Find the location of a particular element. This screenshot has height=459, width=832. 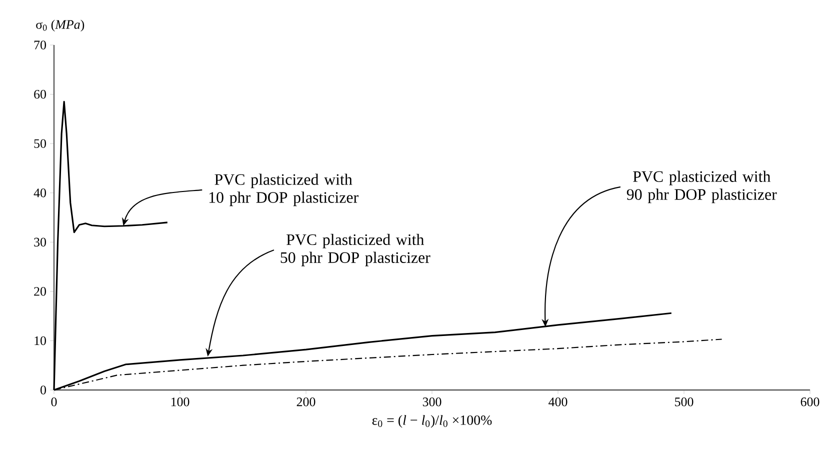

x-tick-label: 600 is located at coordinates (810, 402).